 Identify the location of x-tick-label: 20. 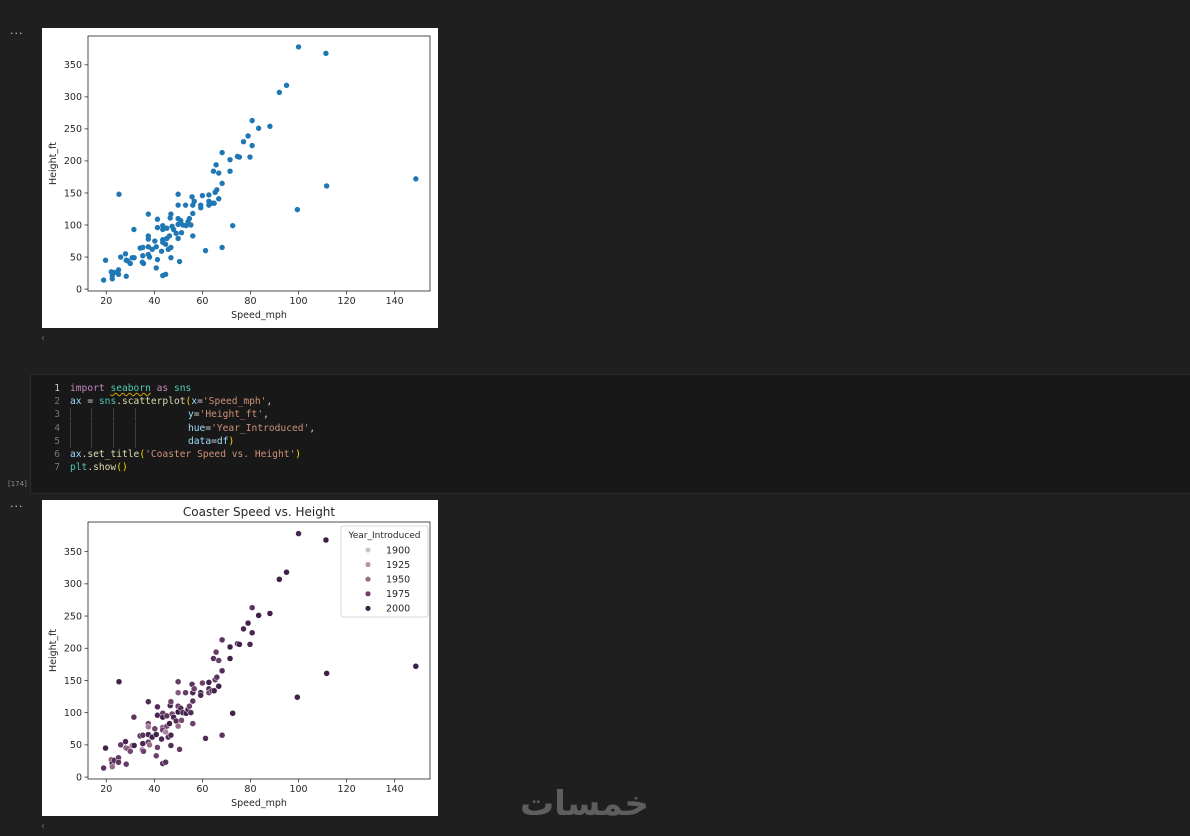
(106, 301).